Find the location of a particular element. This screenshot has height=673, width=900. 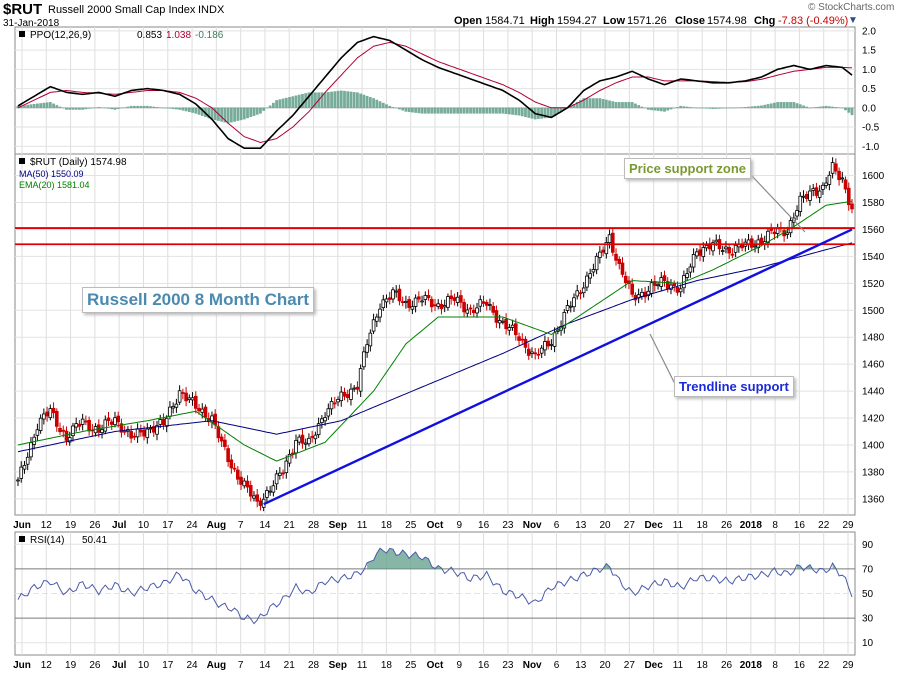

rsi-legend: RSI(14) 50.41 is located at coordinates (63, 540).